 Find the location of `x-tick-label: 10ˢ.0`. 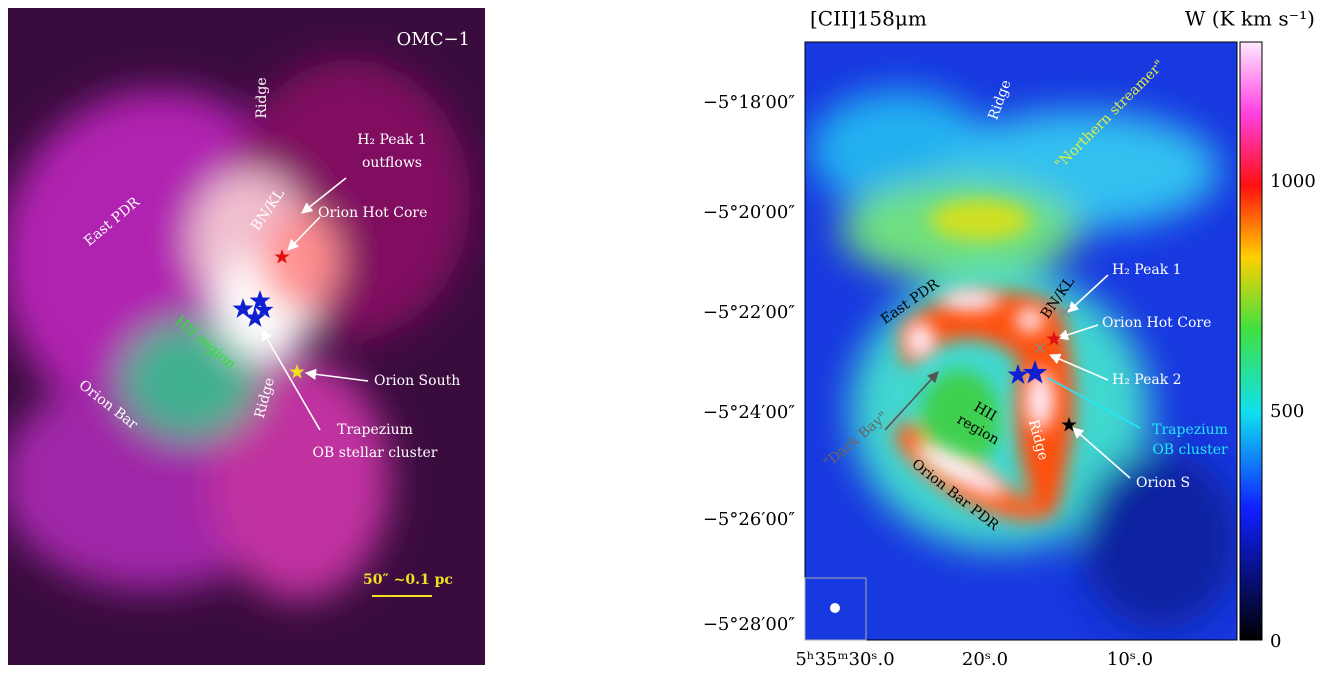

x-tick-label: 10ˢ.0 is located at coordinates (1130, 659).